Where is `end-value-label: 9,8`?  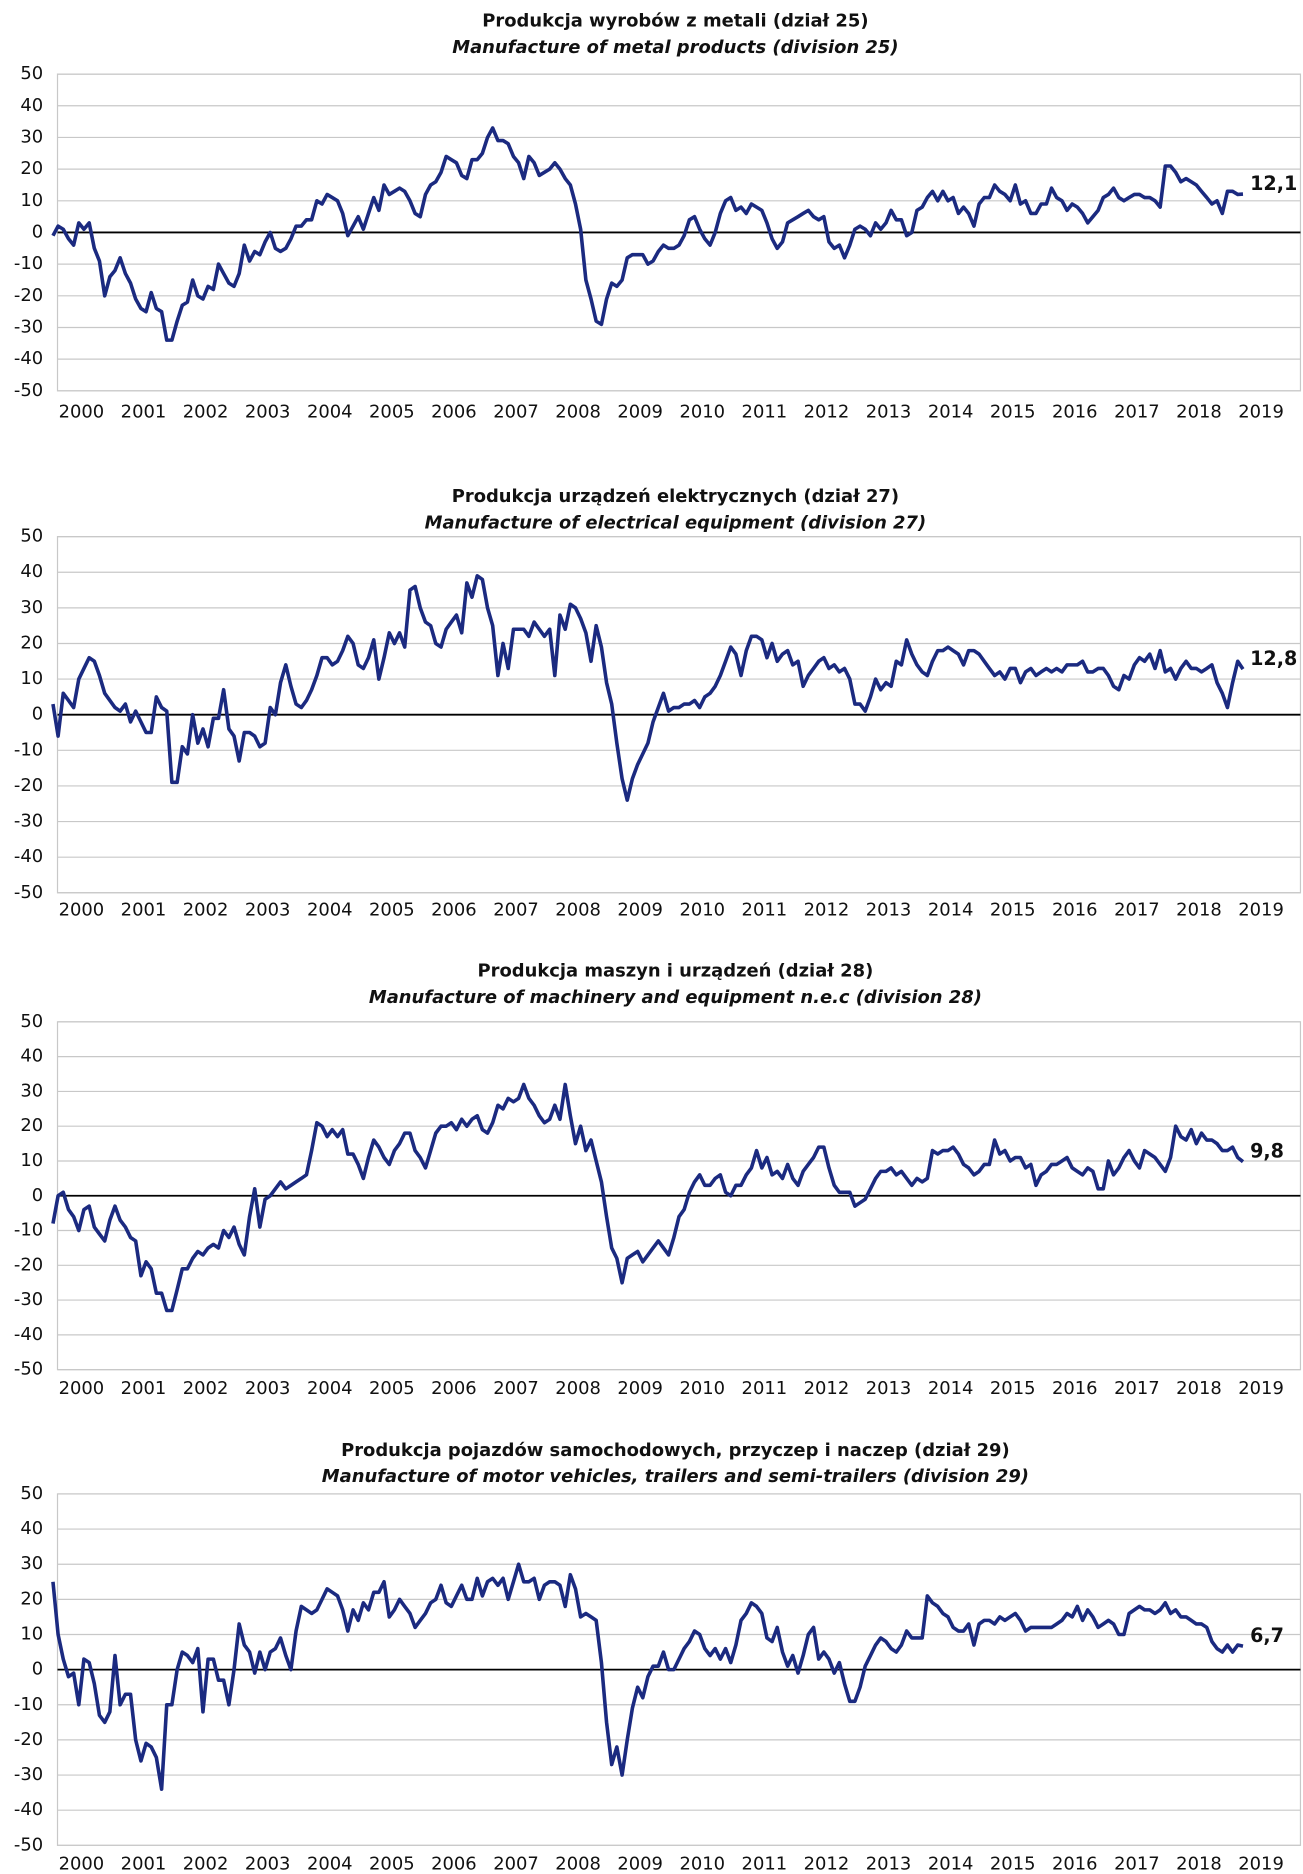
end-value-label: 9,8 is located at coordinates (1267, 1151).